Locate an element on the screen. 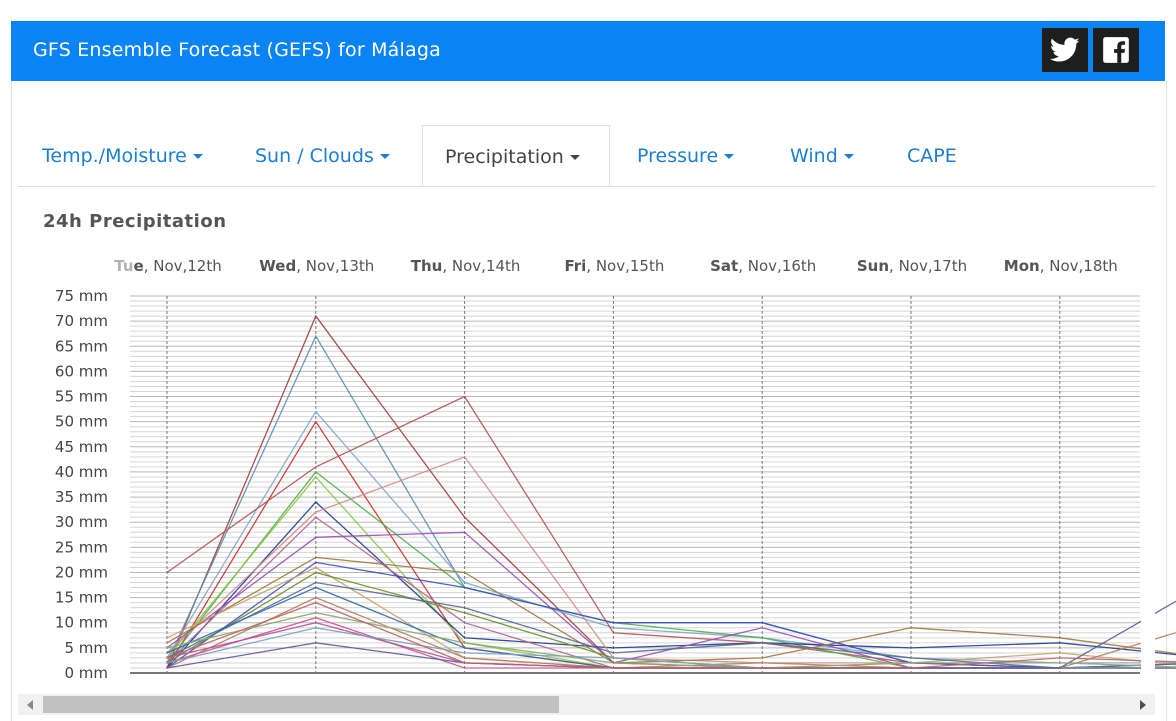  right-clip is located at coordinates (1148, 465).